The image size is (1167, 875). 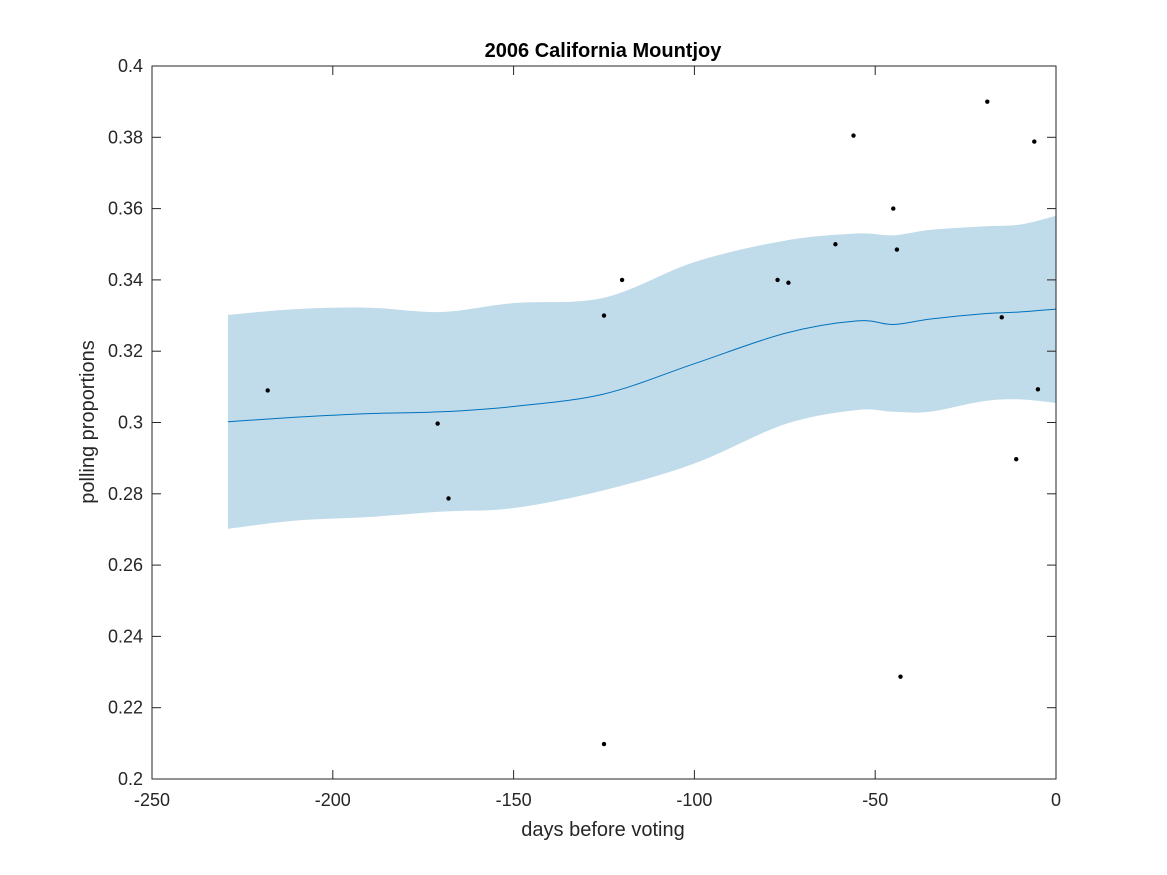 What do you see at coordinates (125, 494) in the screenshot?
I see `y-tick-label: 0.28` at bounding box center [125, 494].